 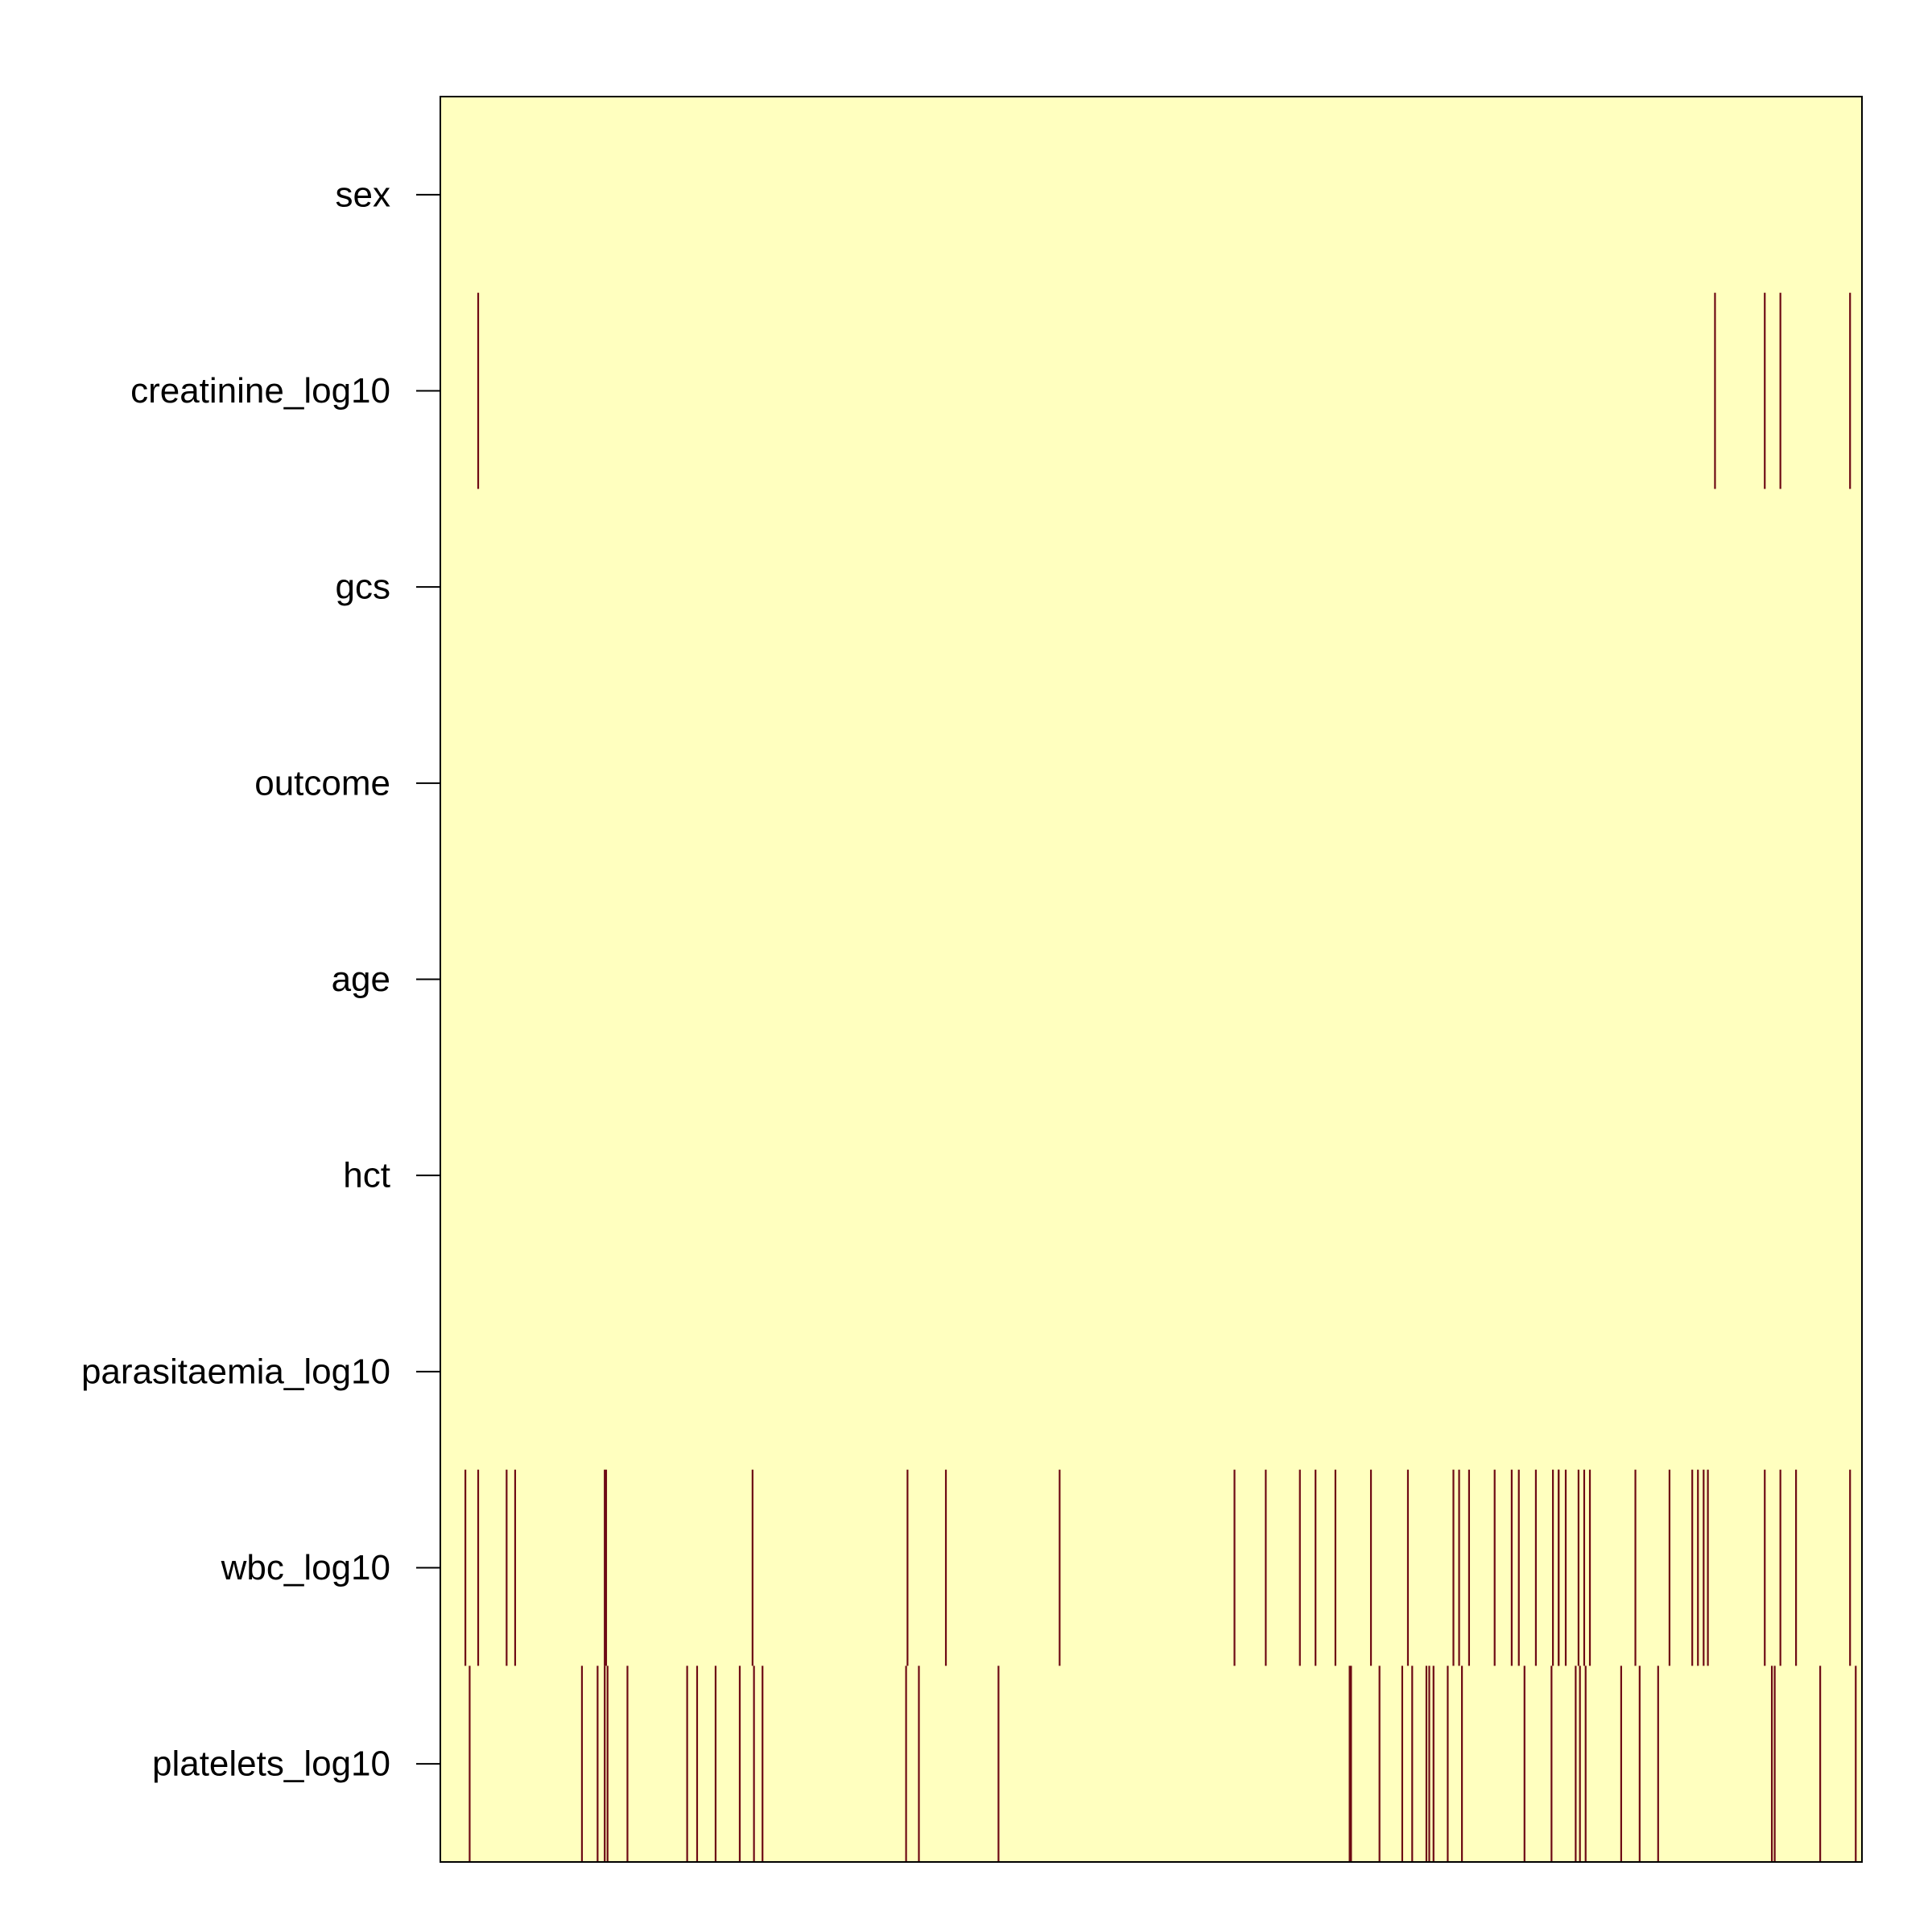 What do you see at coordinates (428, 979) in the screenshot?
I see `y-axis-ticks` at bounding box center [428, 979].